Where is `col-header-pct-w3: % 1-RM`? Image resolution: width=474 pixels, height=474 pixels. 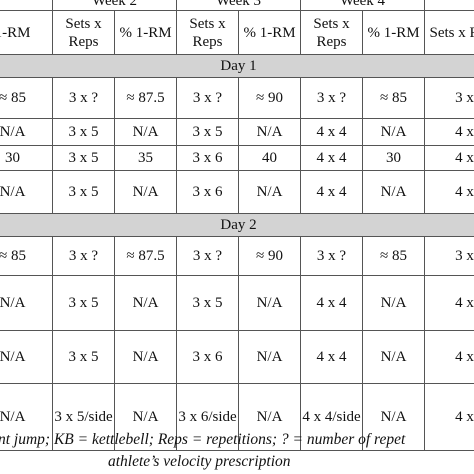 col-header-pct-w3: % 1-RM is located at coordinates (269, 32).